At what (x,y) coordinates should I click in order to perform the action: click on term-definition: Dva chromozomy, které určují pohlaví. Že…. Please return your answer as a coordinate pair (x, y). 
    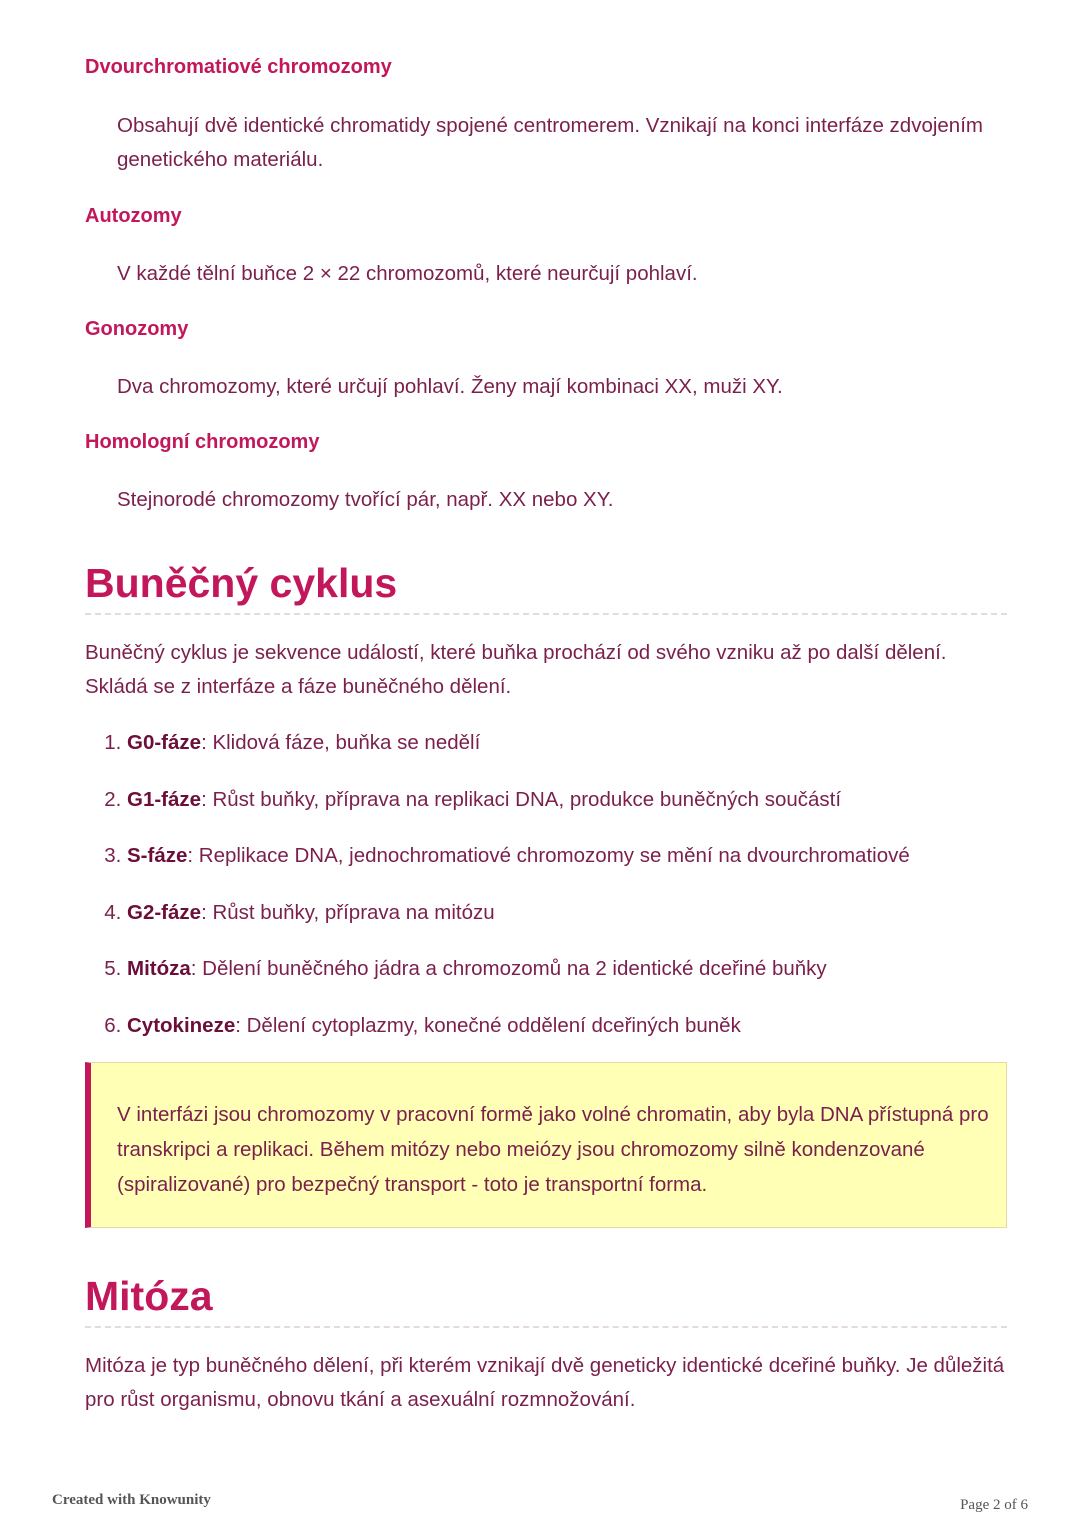
    Looking at the image, I should click on (450, 386).